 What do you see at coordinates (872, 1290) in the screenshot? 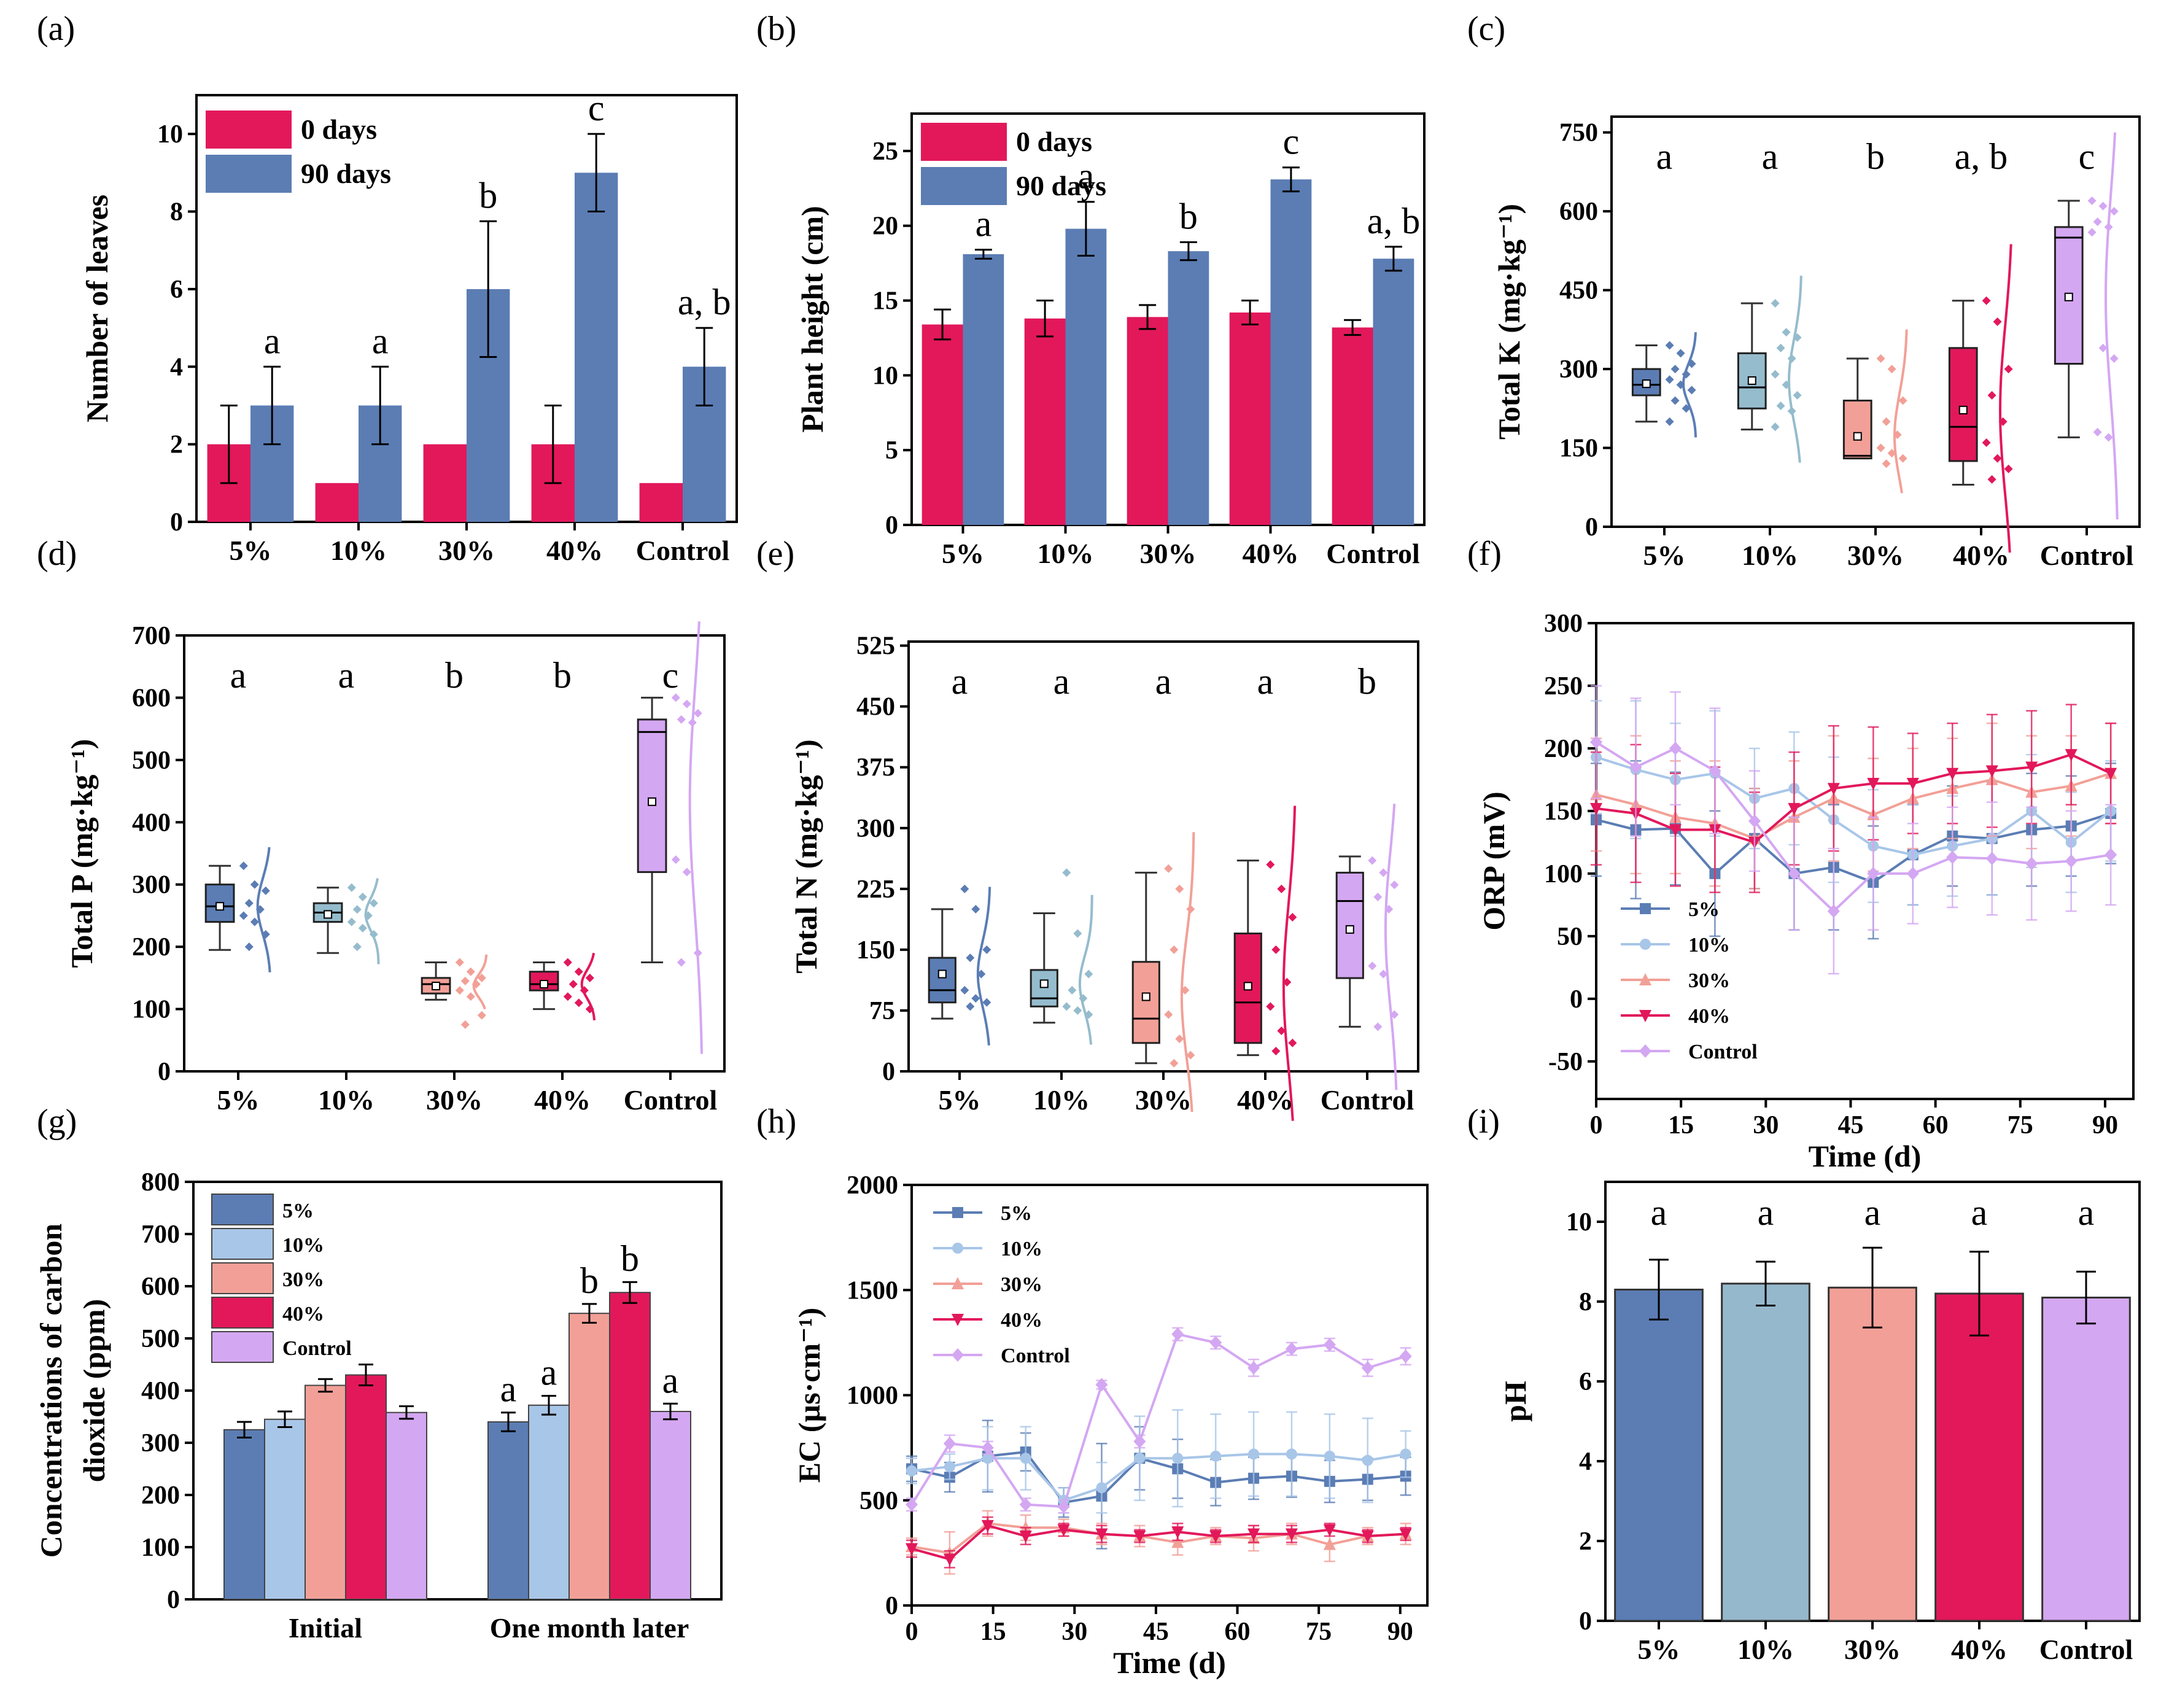
I see `y-tick-label: 1500` at bounding box center [872, 1290].